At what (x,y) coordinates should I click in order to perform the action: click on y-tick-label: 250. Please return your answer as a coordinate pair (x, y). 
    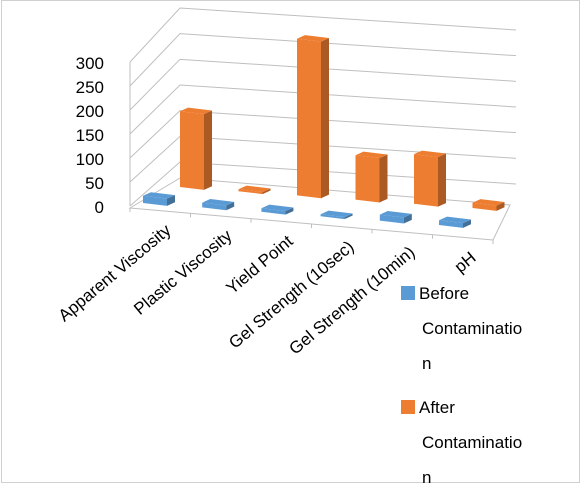
    Looking at the image, I should click on (90, 87).